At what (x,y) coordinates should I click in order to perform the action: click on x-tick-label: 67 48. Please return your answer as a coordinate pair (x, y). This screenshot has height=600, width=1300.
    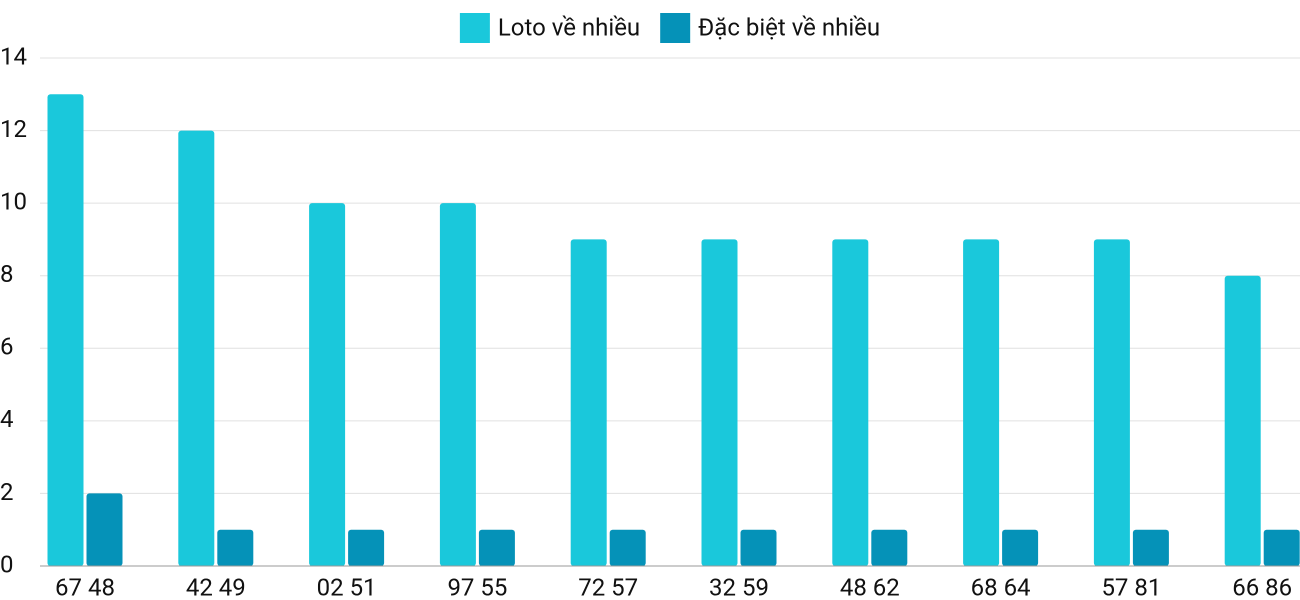
    Looking at the image, I should click on (85, 586).